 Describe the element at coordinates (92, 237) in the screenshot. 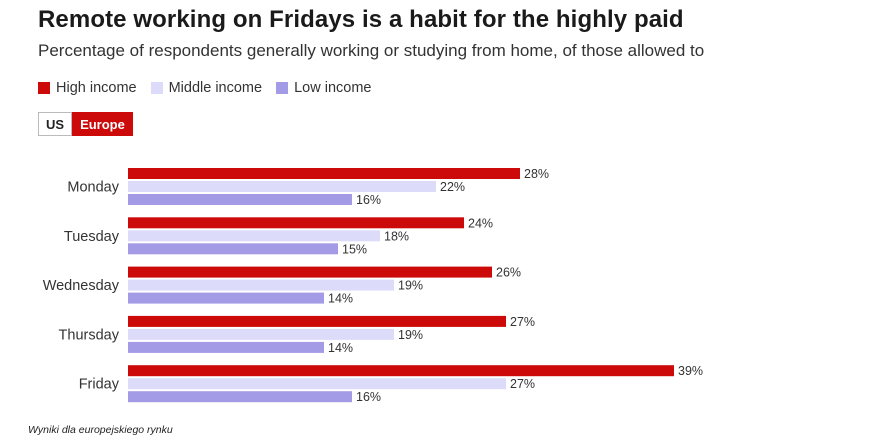

I see `category-label-tuesday: Tuesday` at that location.